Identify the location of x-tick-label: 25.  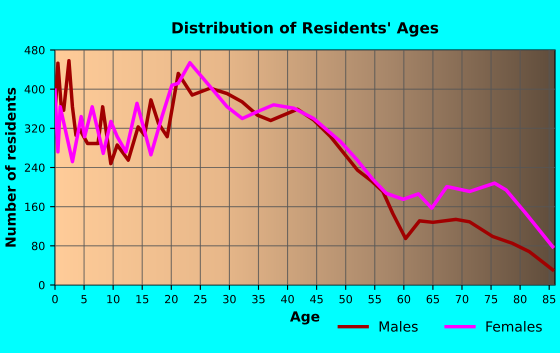
(200, 299).